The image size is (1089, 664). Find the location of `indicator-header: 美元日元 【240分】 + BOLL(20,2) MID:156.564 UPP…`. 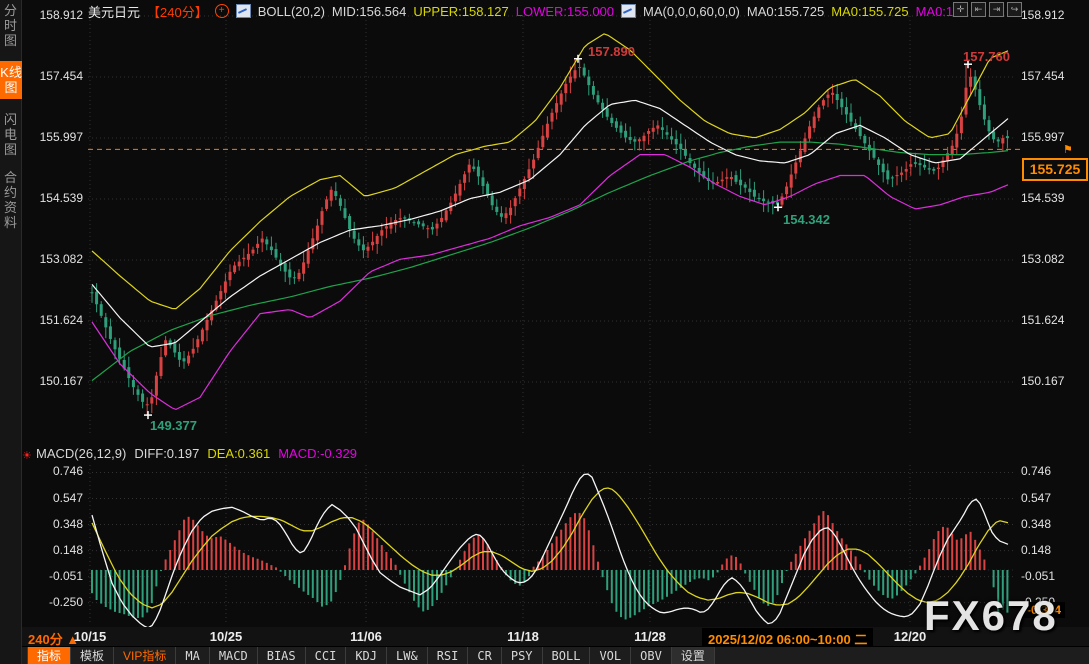

indicator-header: 美元日元 【240分】 + BOLL(20,2) MID:156.564 UPP… is located at coordinates (520, 11).